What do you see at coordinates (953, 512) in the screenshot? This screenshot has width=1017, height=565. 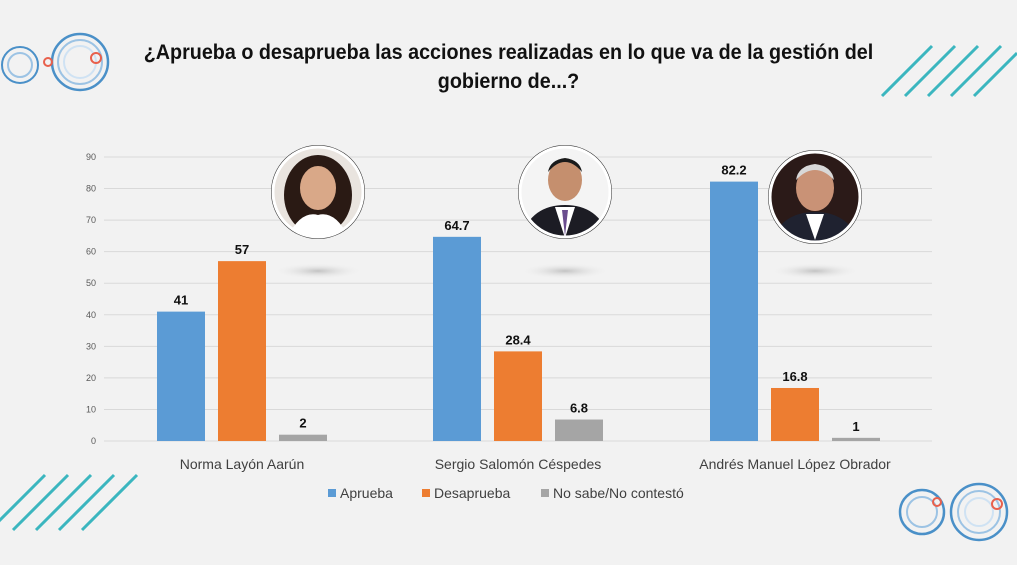 I see `bottom-right-circles-decoration` at bounding box center [953, 512].